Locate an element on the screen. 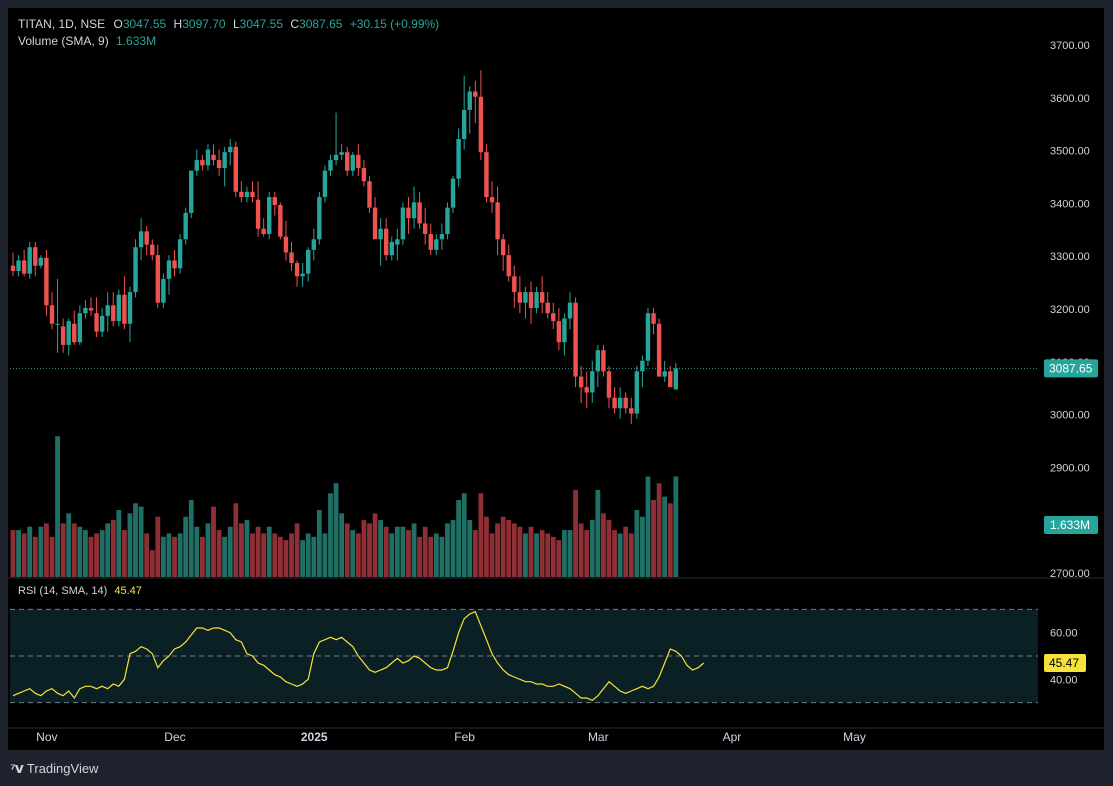 The height and width of the screenshot is (786, 1113). brand-label: TradingView is located at coordinates (62, 768).